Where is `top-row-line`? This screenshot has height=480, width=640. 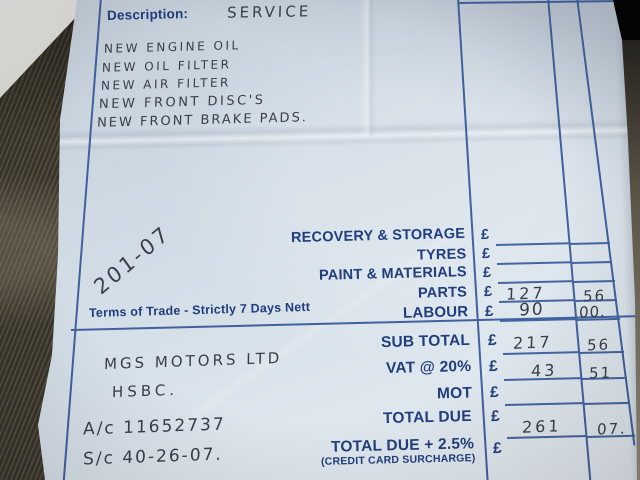 top-row-line is located at coordinates (535, 2).